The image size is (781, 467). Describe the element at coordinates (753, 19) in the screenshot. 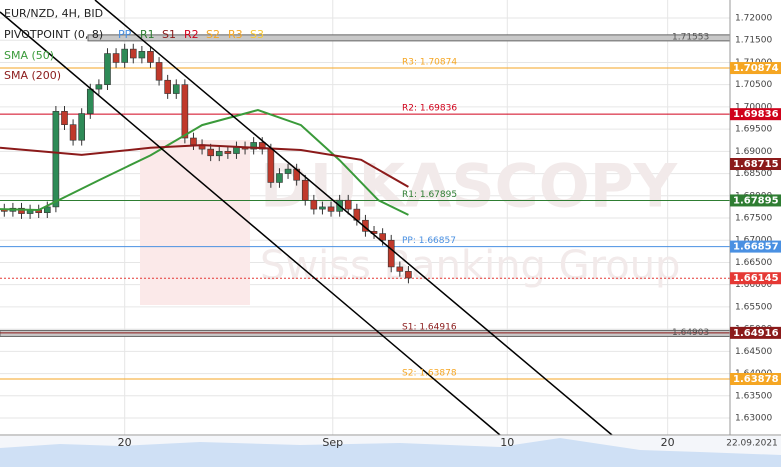

I see `y-tick-label: 1.72000` at that location.